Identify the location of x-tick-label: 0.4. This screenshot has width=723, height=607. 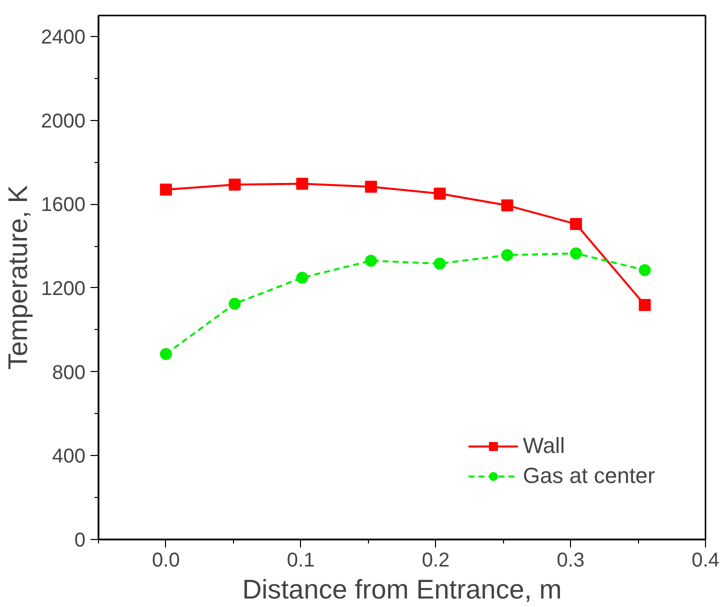
(706, 561).